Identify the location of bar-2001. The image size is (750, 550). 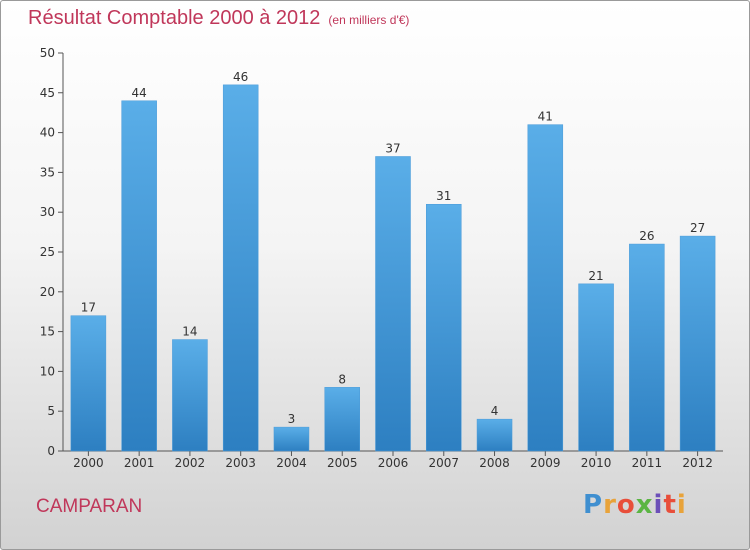
(139, 276).